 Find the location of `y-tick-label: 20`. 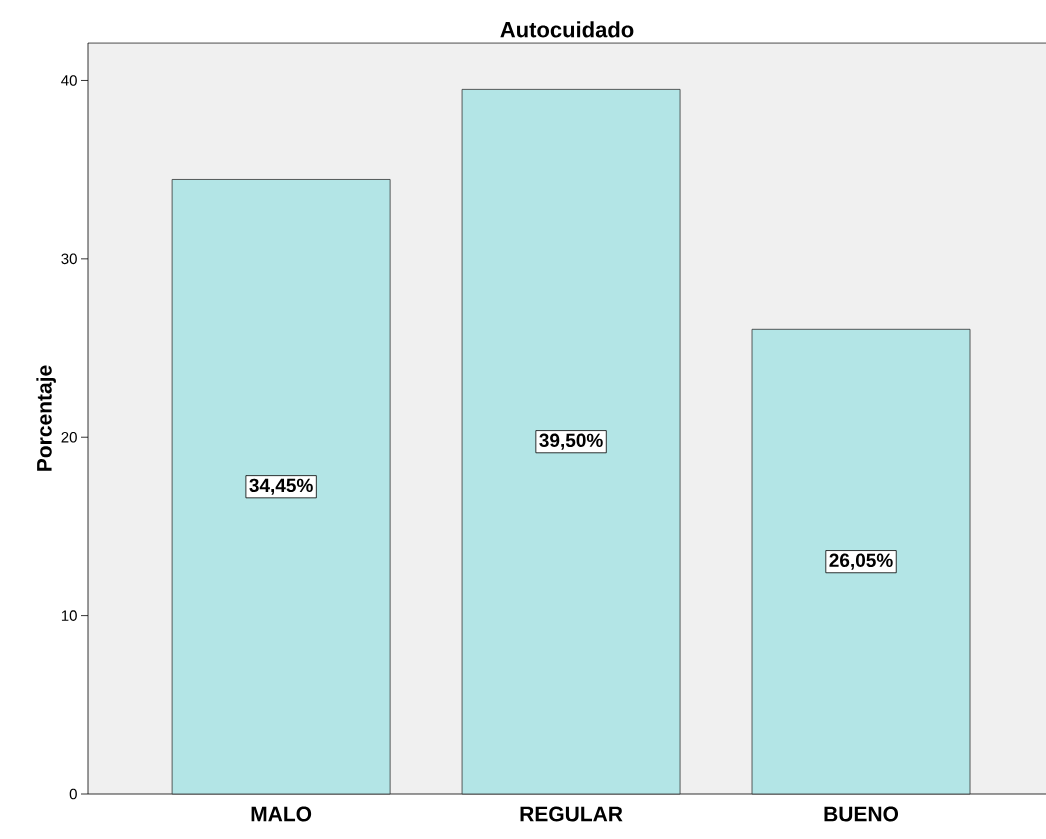

y-tick-label: 20 is located at coordinates (69, 437).